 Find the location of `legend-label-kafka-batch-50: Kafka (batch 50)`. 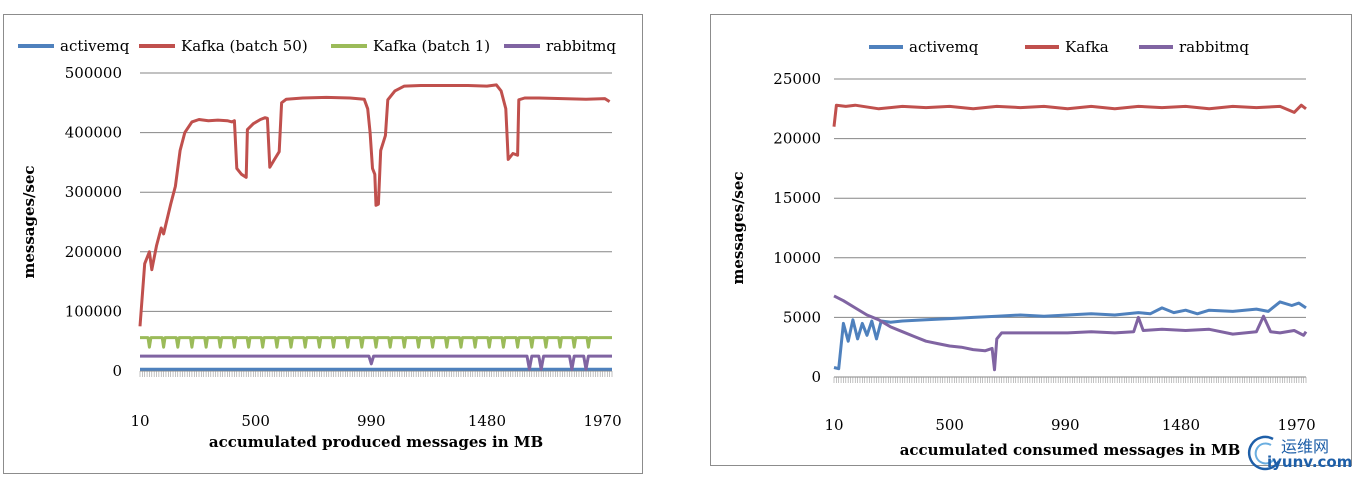

legend-label-kafka-batch-50: Kafka (batch 50) is located at coordinates (244, 46).